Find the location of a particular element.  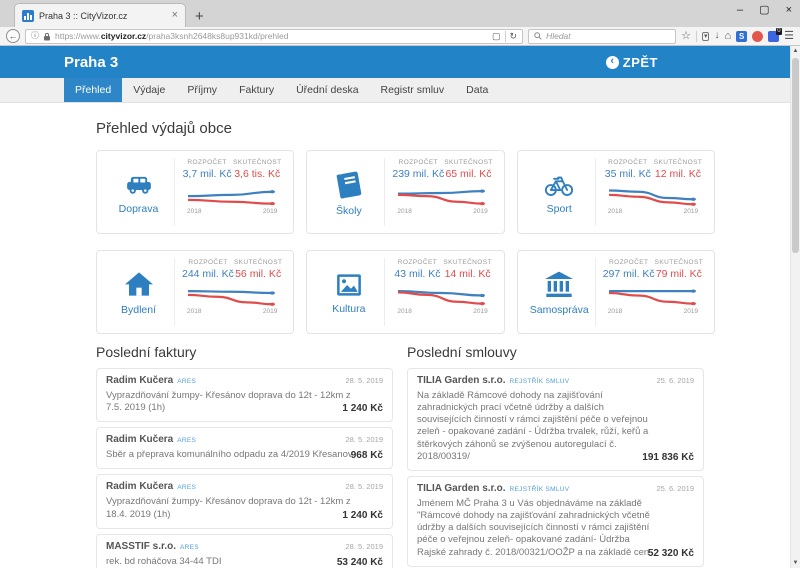

tab-registr-smluv: Registr smluv is located at coordinates (412, 90).